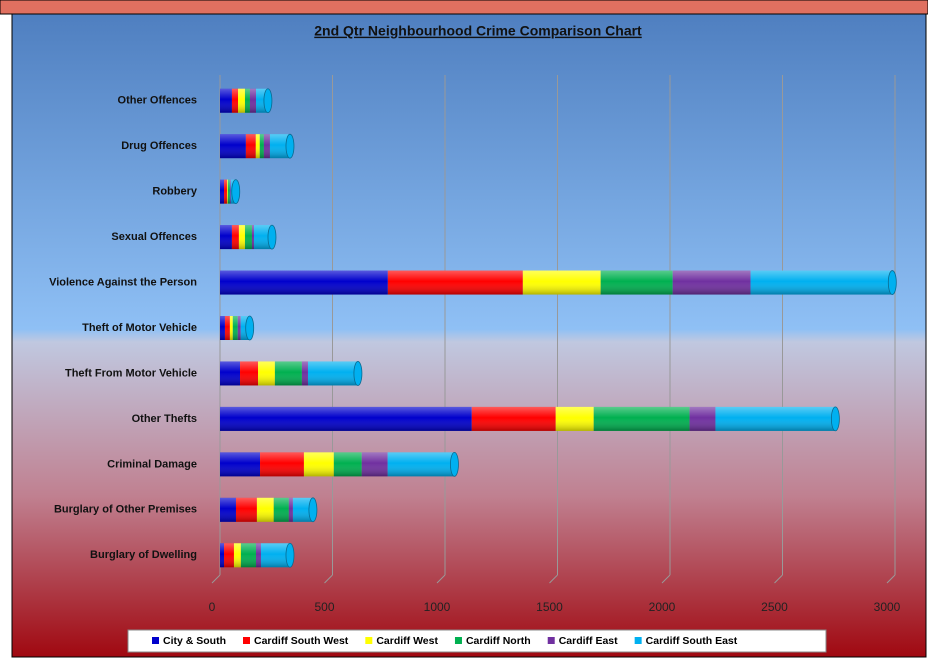 The image size is (928, 658). I want to click on x-tick-label: 2500, so click(774, 607).